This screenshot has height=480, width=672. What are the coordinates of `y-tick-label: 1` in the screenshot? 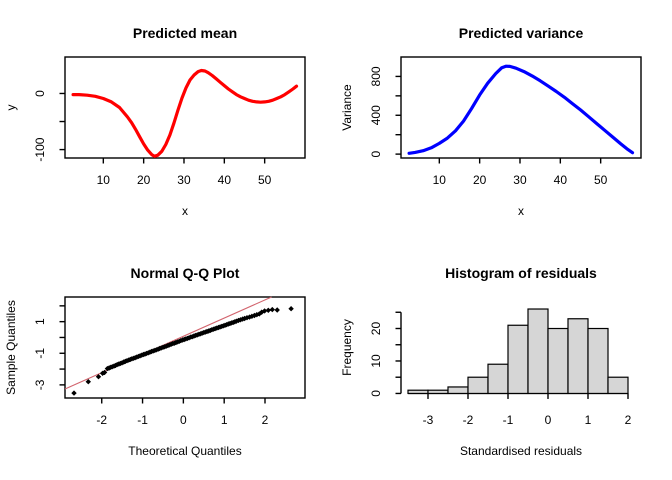 It's located at (40, 321).